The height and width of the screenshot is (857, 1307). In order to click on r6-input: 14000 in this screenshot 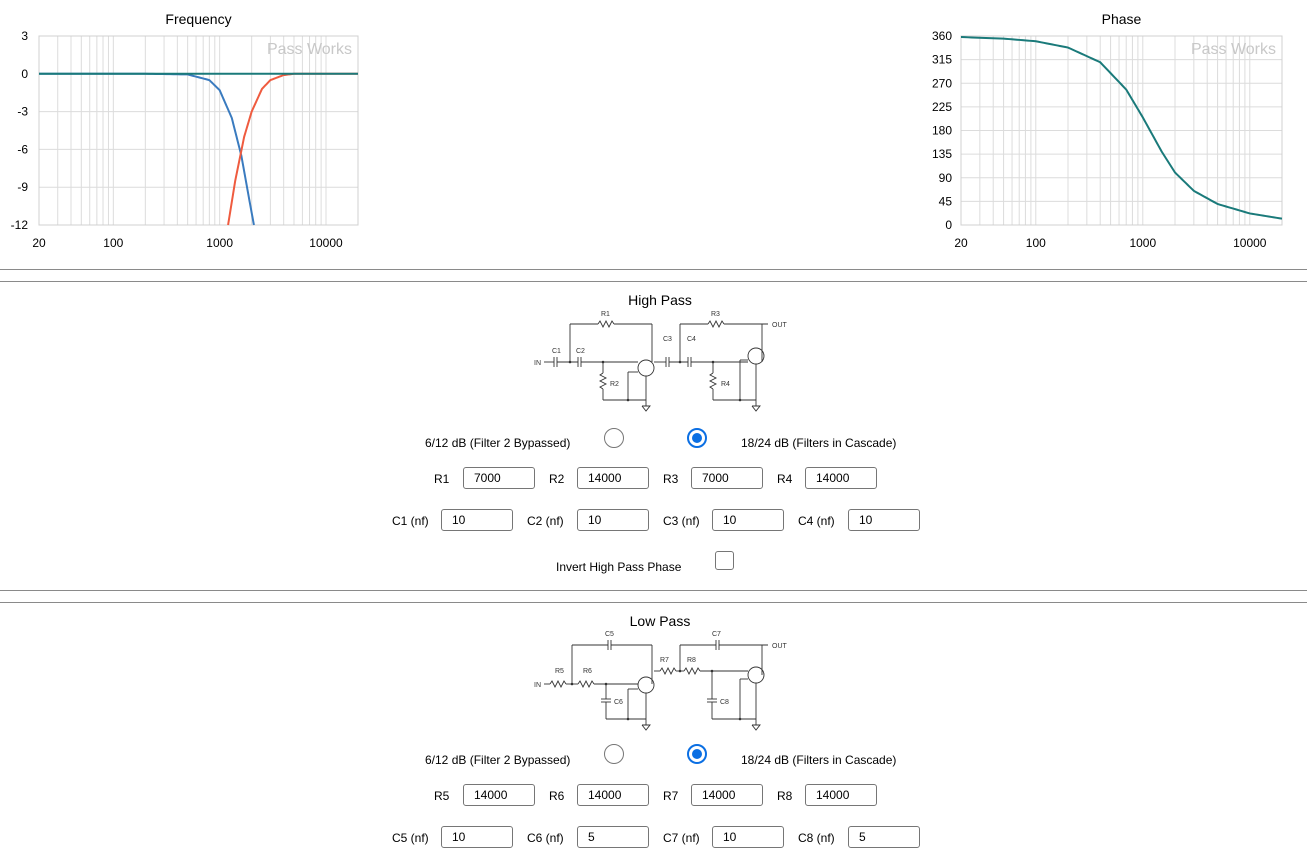, I will do `click(613, 795)`.